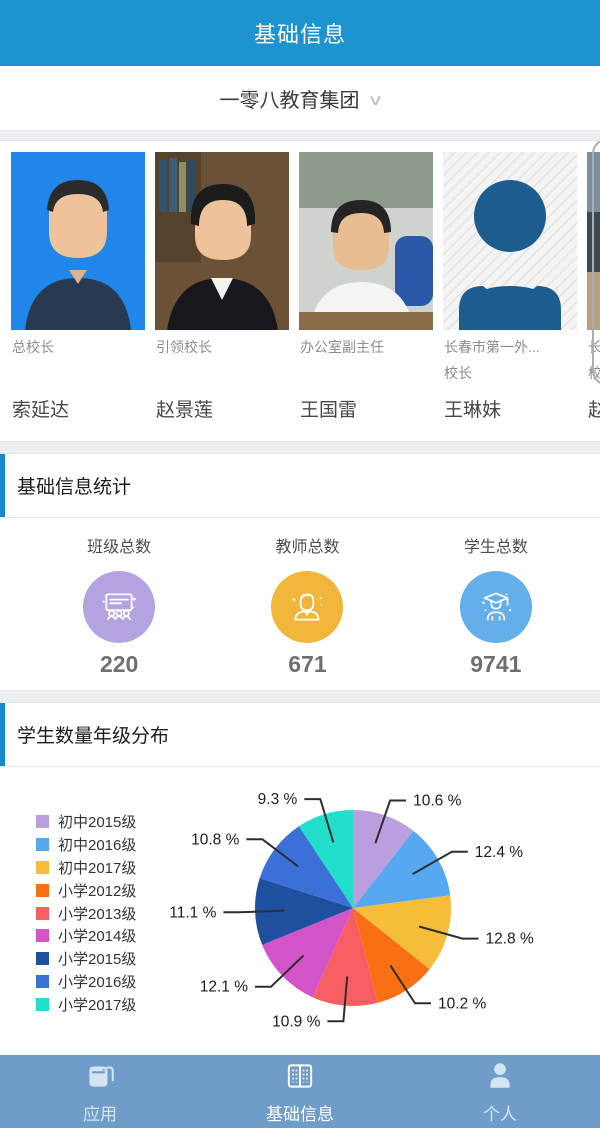  What do you see at coordinates (366, 241) in the screenshot?
I see `man-desk-photo` at bounding box center [366, 241].